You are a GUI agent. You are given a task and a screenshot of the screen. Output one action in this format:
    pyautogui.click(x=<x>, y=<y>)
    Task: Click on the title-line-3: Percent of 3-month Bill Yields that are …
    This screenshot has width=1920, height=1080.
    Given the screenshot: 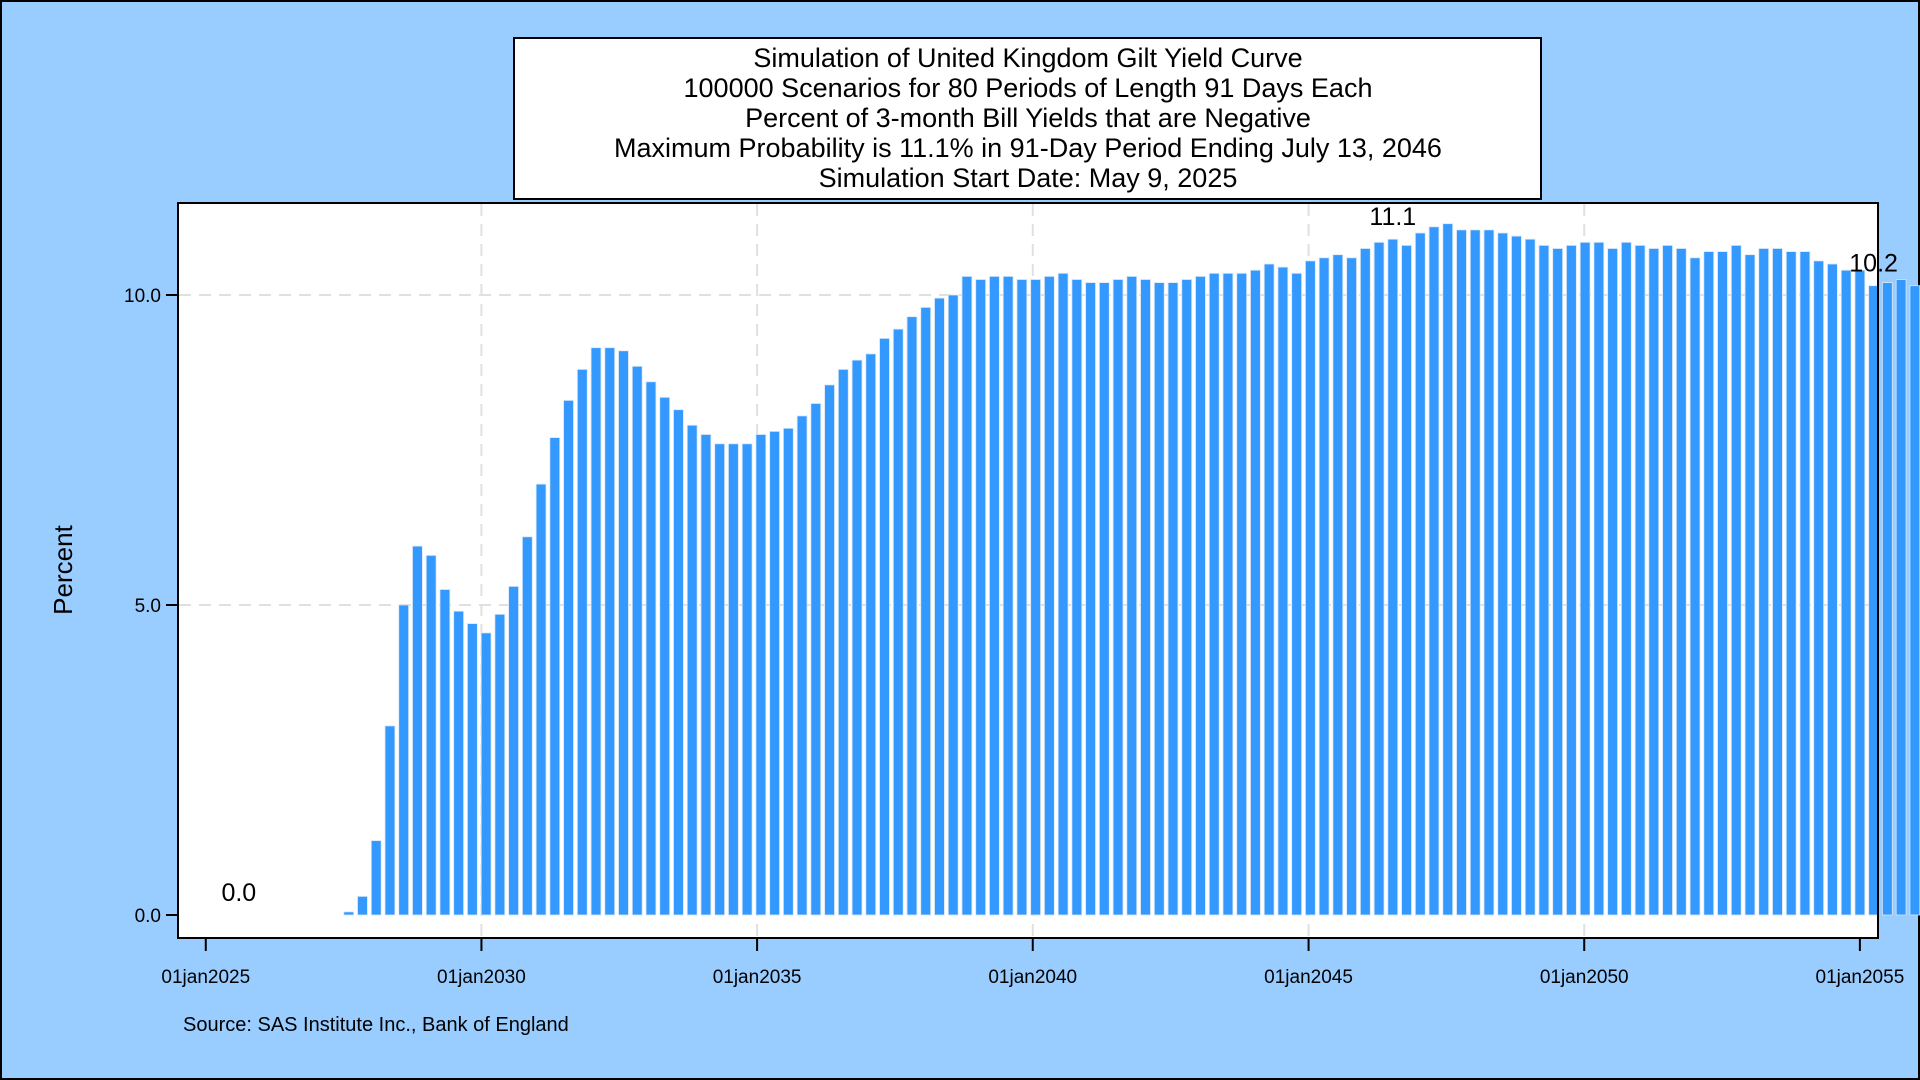 What is the action you would take?
    pyautogui.click(x=1028, y=118)
    